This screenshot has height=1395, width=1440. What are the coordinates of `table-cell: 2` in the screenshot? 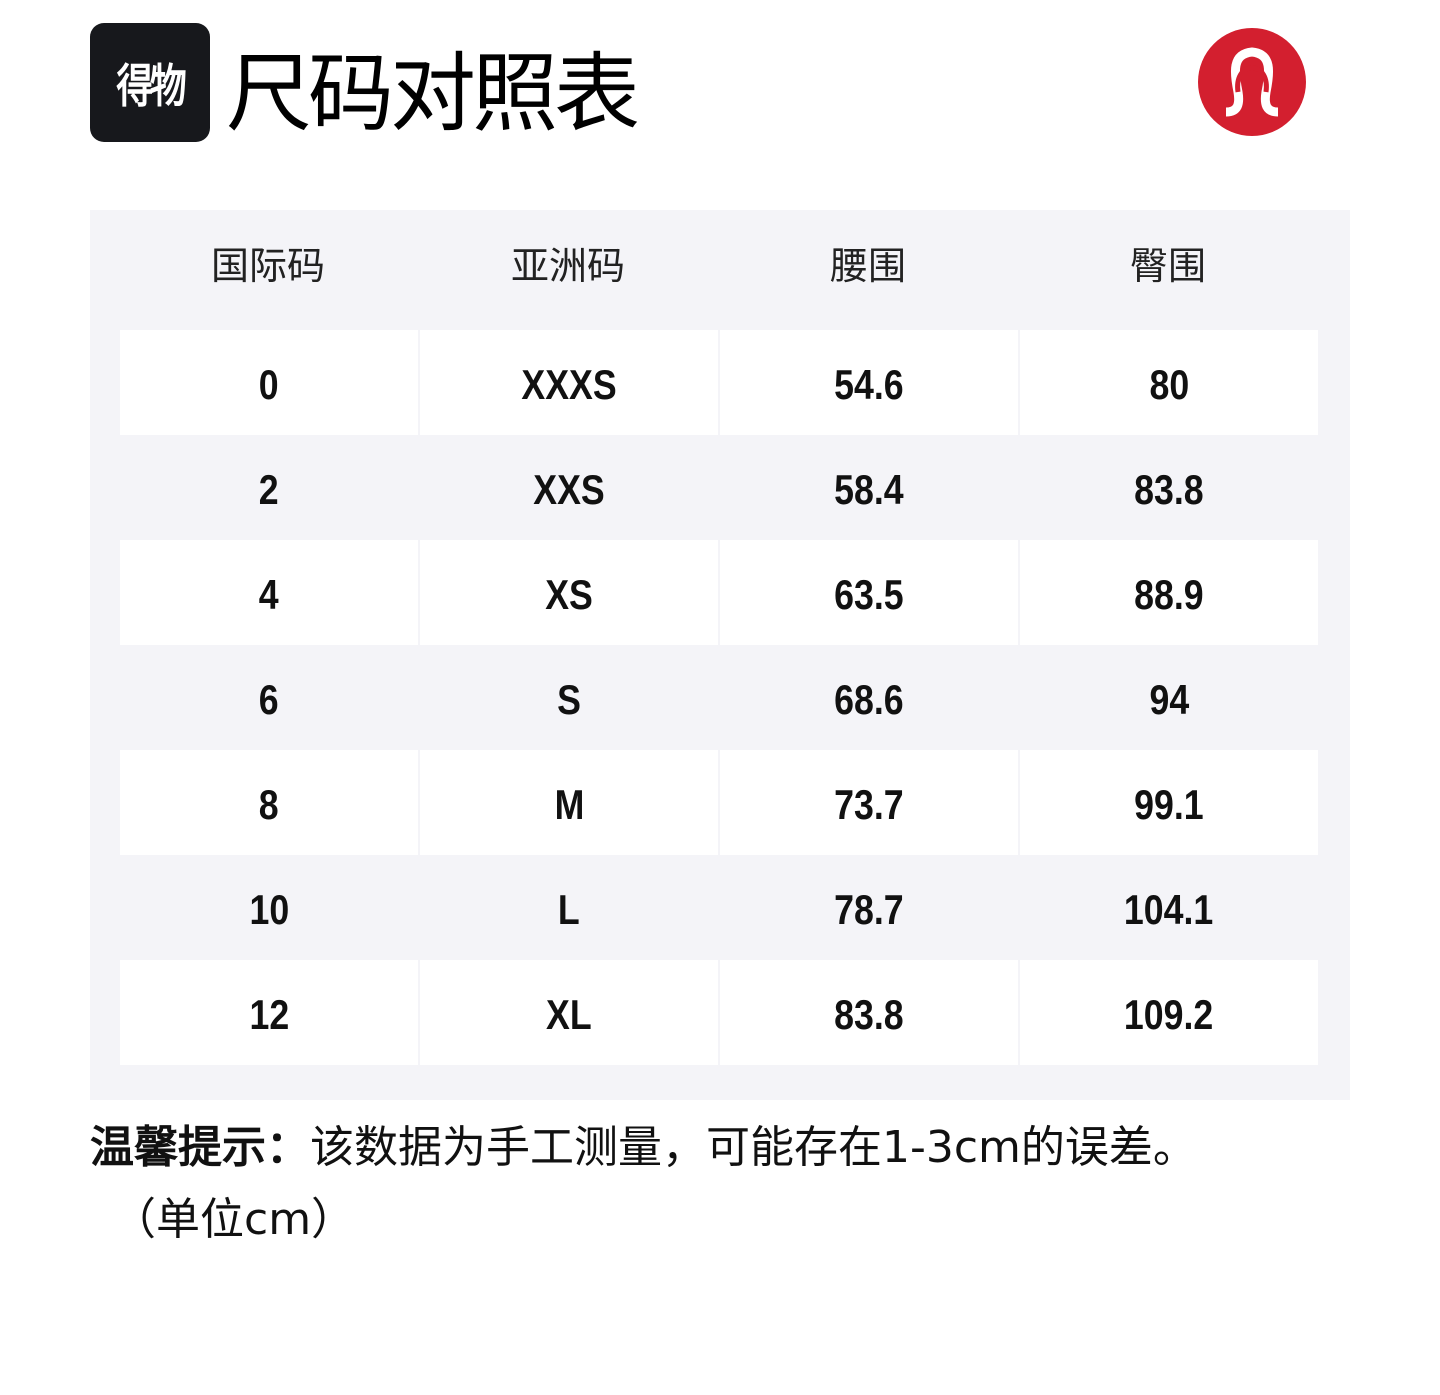 It's located at (269, 487).